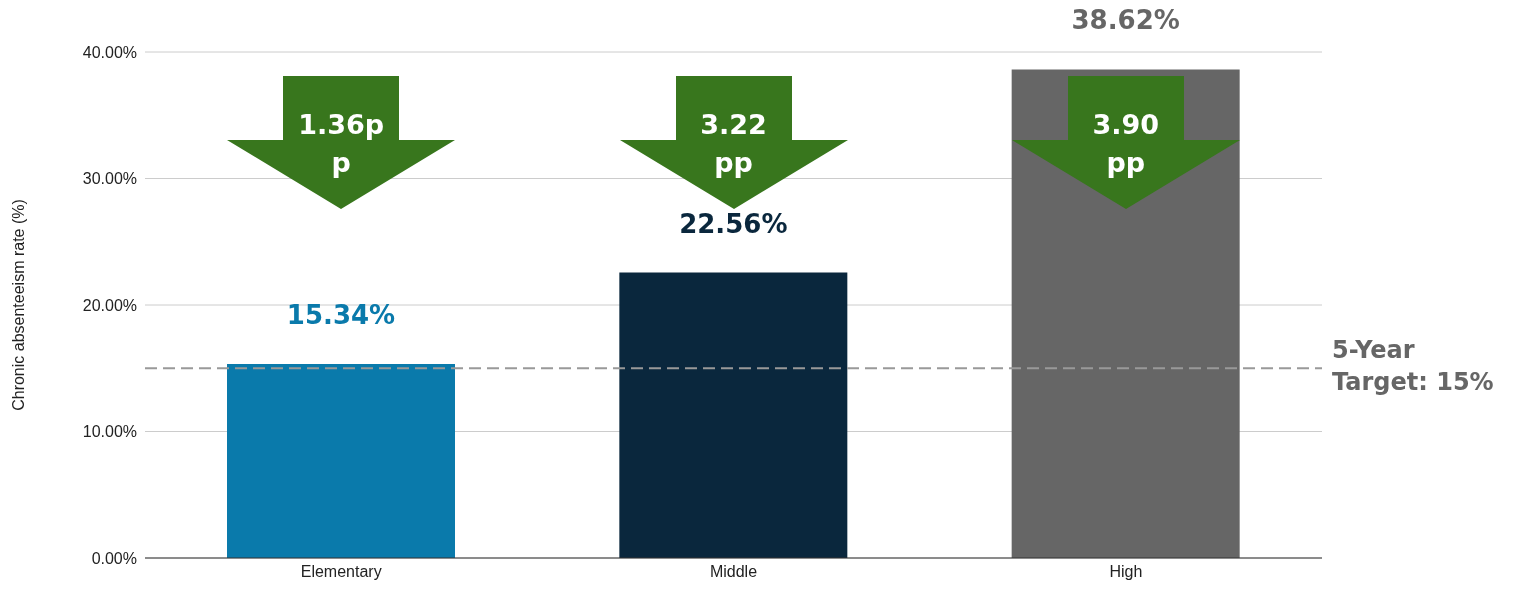  What do you see at coordinates (733, 223) in the screenshot?
I see `data-label: 22.56%` at bounding box center [733, 223].